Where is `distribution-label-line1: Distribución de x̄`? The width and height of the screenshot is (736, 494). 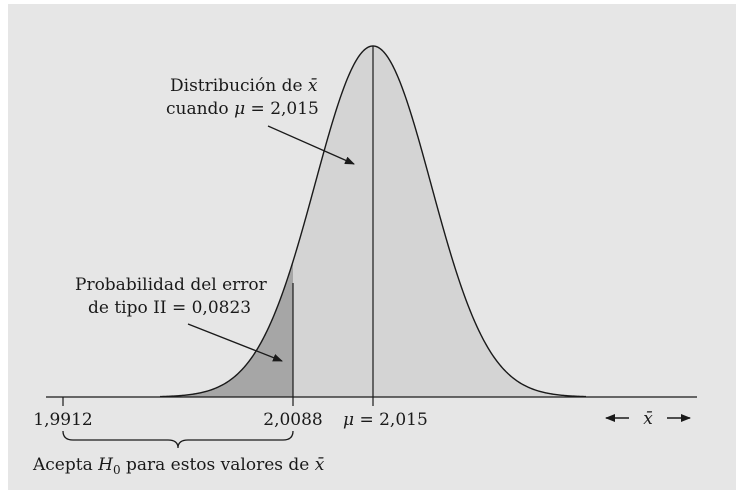 distribution-label-line1: Distribución de x̄ is located at coordinates (244, 86).